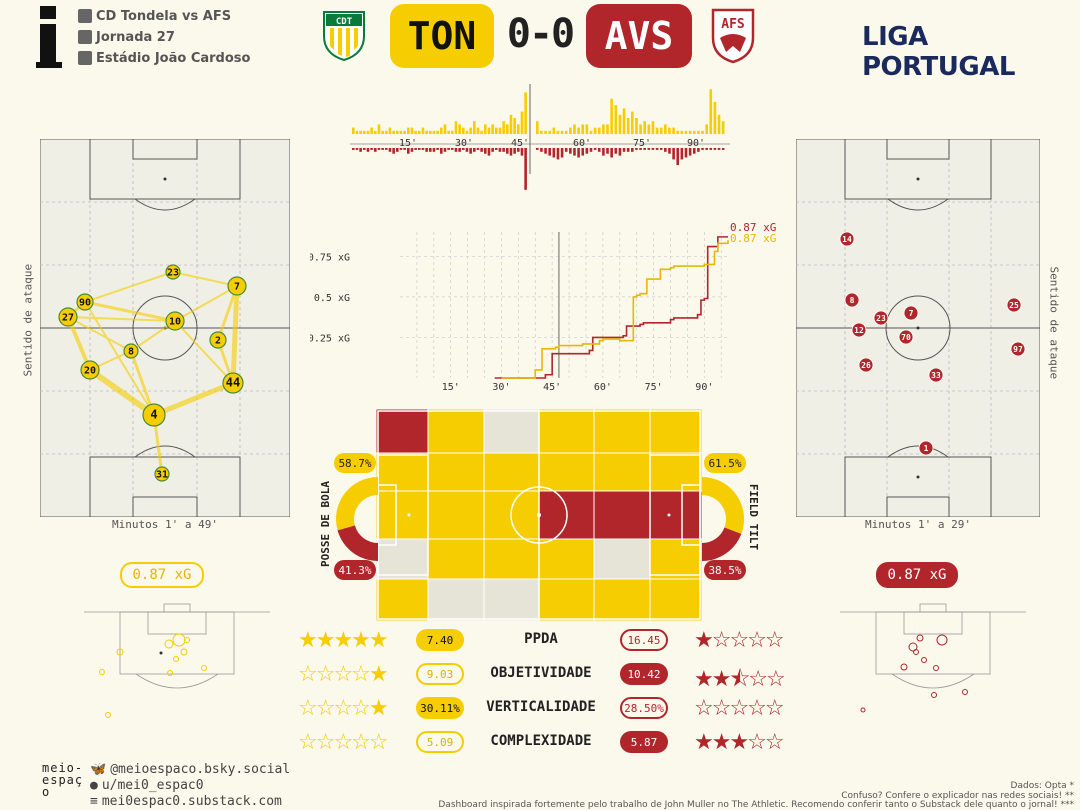 The height and width of the screenshot is (810, 1080). I want to click on away-positions-caption: Minutos 1' a 29', so click(918, 524).